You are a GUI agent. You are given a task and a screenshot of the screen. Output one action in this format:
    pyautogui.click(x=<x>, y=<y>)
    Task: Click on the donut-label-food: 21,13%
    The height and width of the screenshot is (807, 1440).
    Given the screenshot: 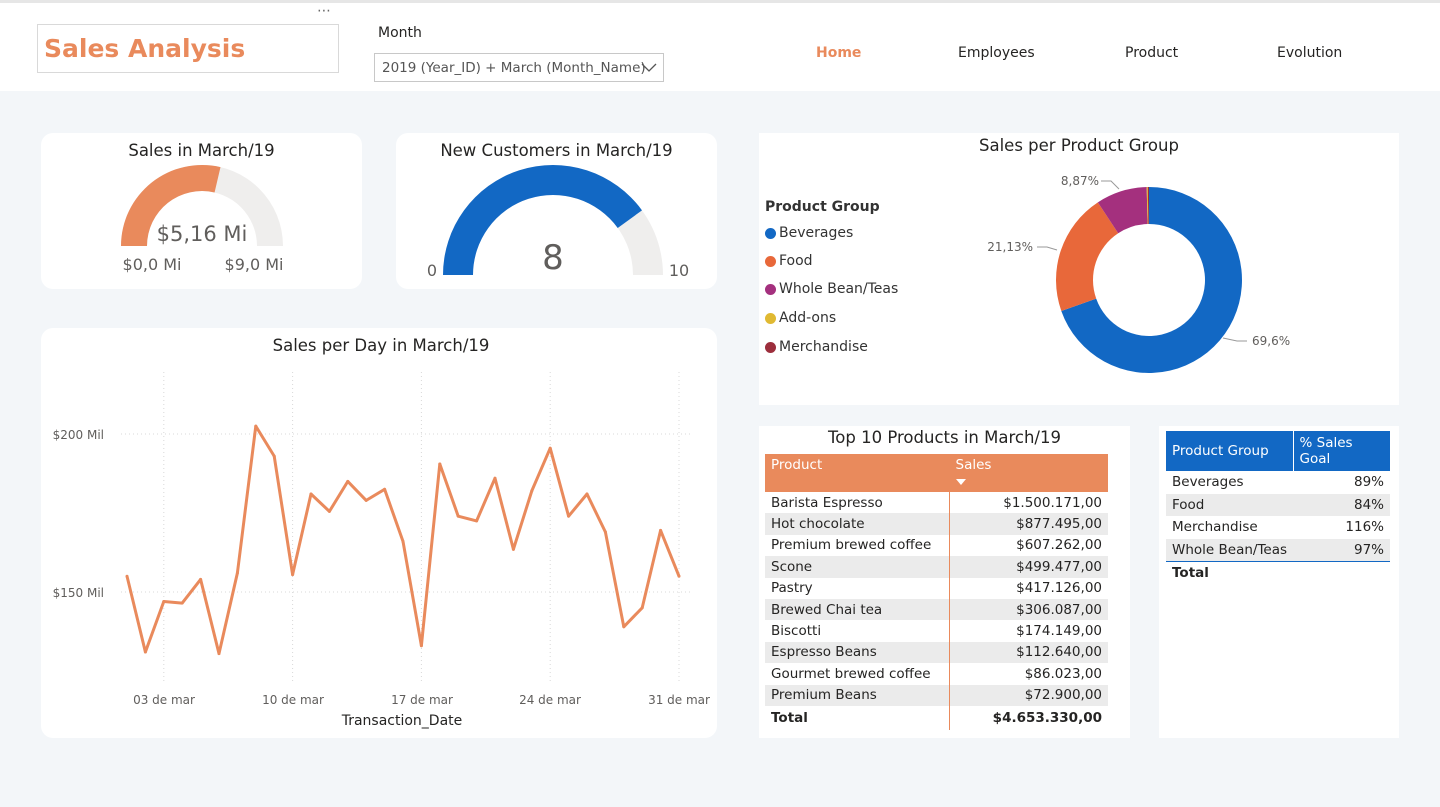 What is the action you would take?
    pyautogui.click(x=1010, y=247)
    